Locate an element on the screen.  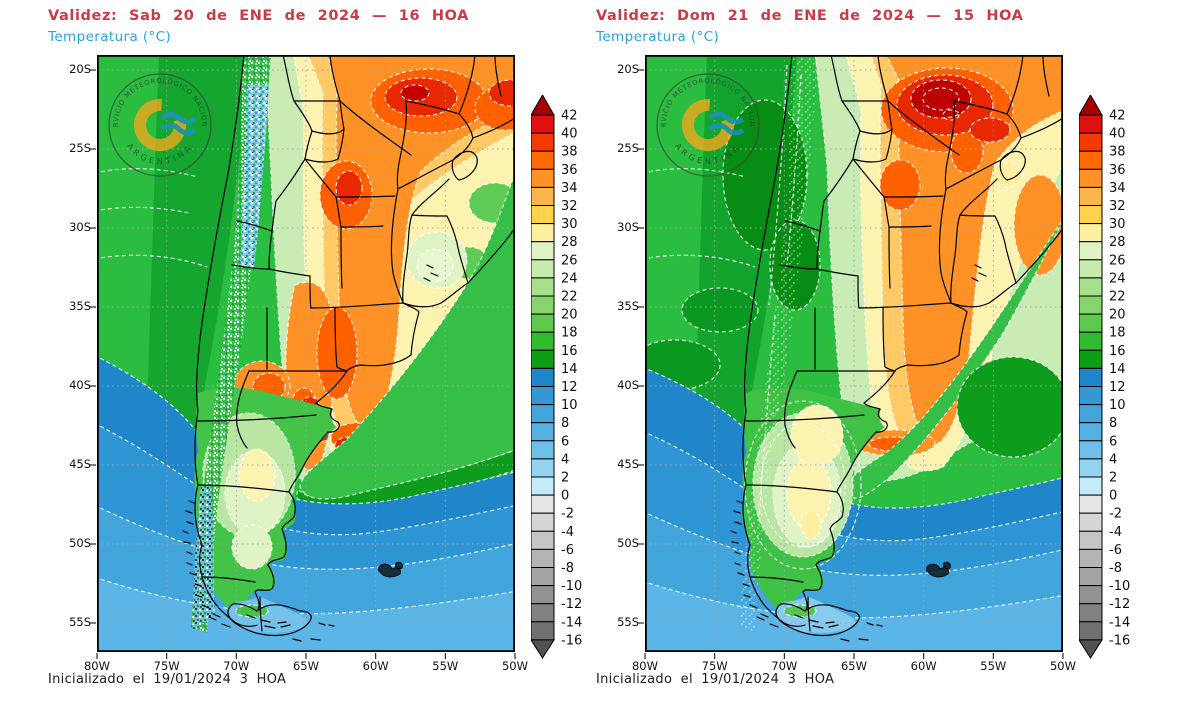
lon-tick-label: 50W is located at coordinates (514, 666).